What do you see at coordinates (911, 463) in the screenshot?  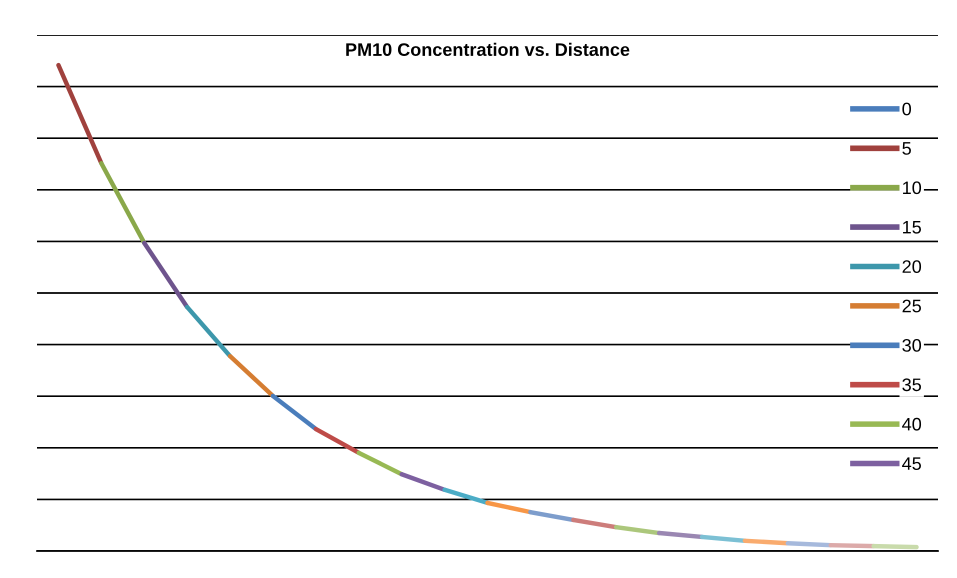 I see `legend-label: 45` at bounding box center [911, 463].